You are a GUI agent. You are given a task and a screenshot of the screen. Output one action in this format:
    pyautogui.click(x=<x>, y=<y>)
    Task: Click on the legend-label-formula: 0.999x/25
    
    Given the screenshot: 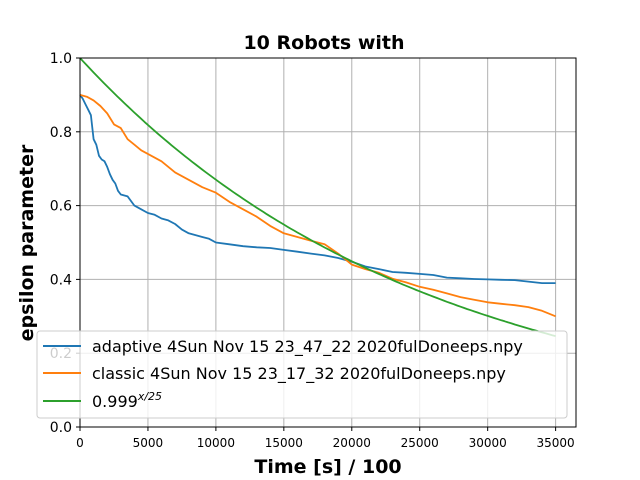 What is the action you would take?
    pyautogui.click(x=127, y=400)
    